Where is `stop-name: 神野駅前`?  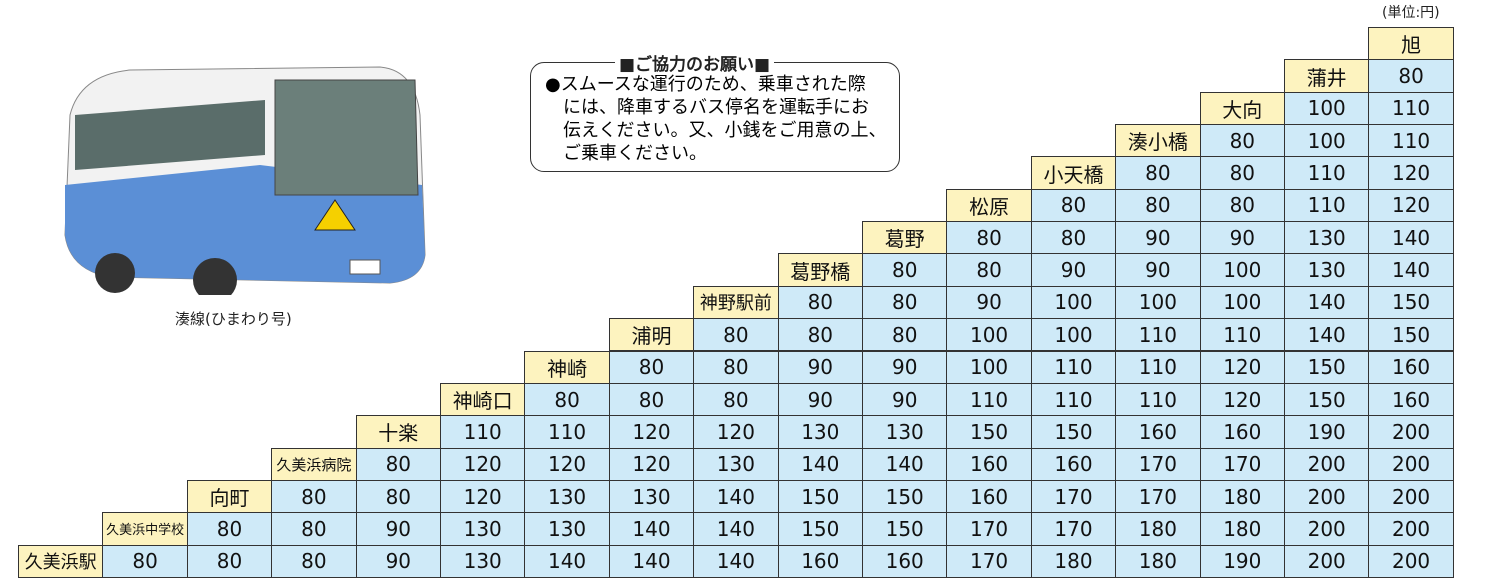 stop-name: 神野駅前 is located at coordinates (736, 302).